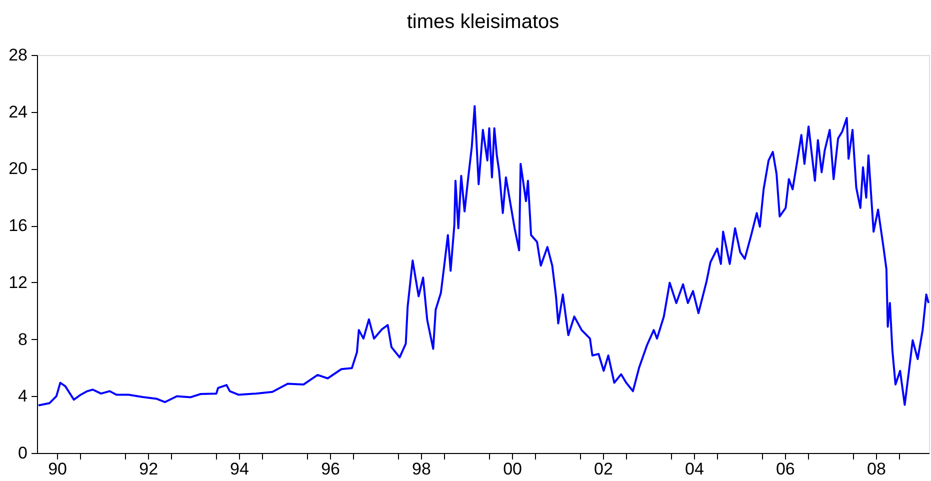 Image resolution: width=931 pixels, height=481 pixels. Describe the element at coordinates (23, 396) in the screenshot. I see `y-tick-label: 4` at that location.